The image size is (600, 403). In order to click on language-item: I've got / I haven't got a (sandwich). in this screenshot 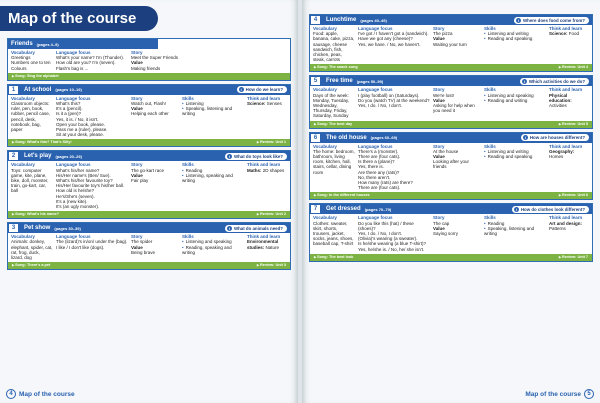, I will do `click(393, 34)`.